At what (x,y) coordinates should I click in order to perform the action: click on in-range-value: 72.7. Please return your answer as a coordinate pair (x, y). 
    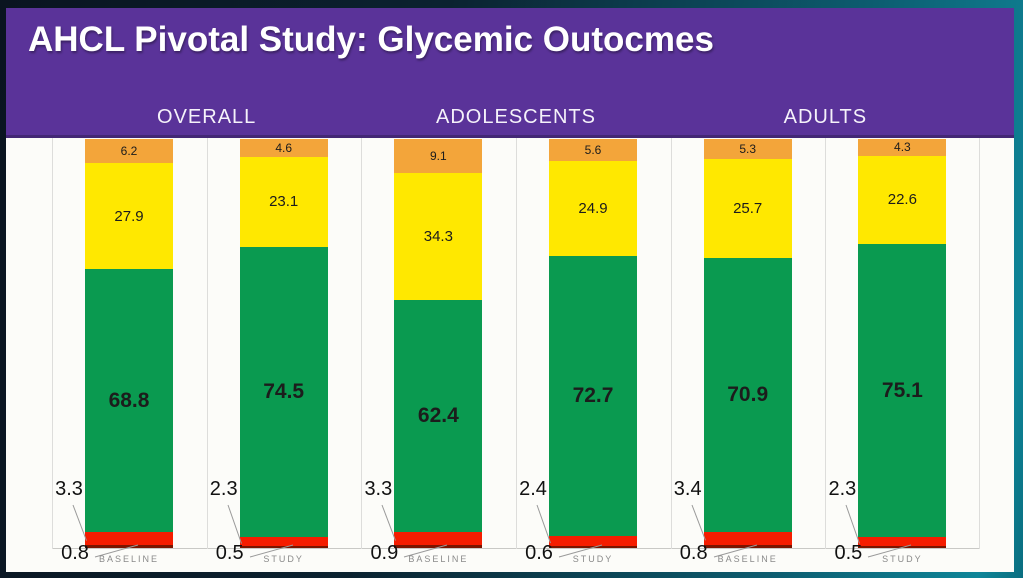
    Looking at the image, I should click on (593, 396).